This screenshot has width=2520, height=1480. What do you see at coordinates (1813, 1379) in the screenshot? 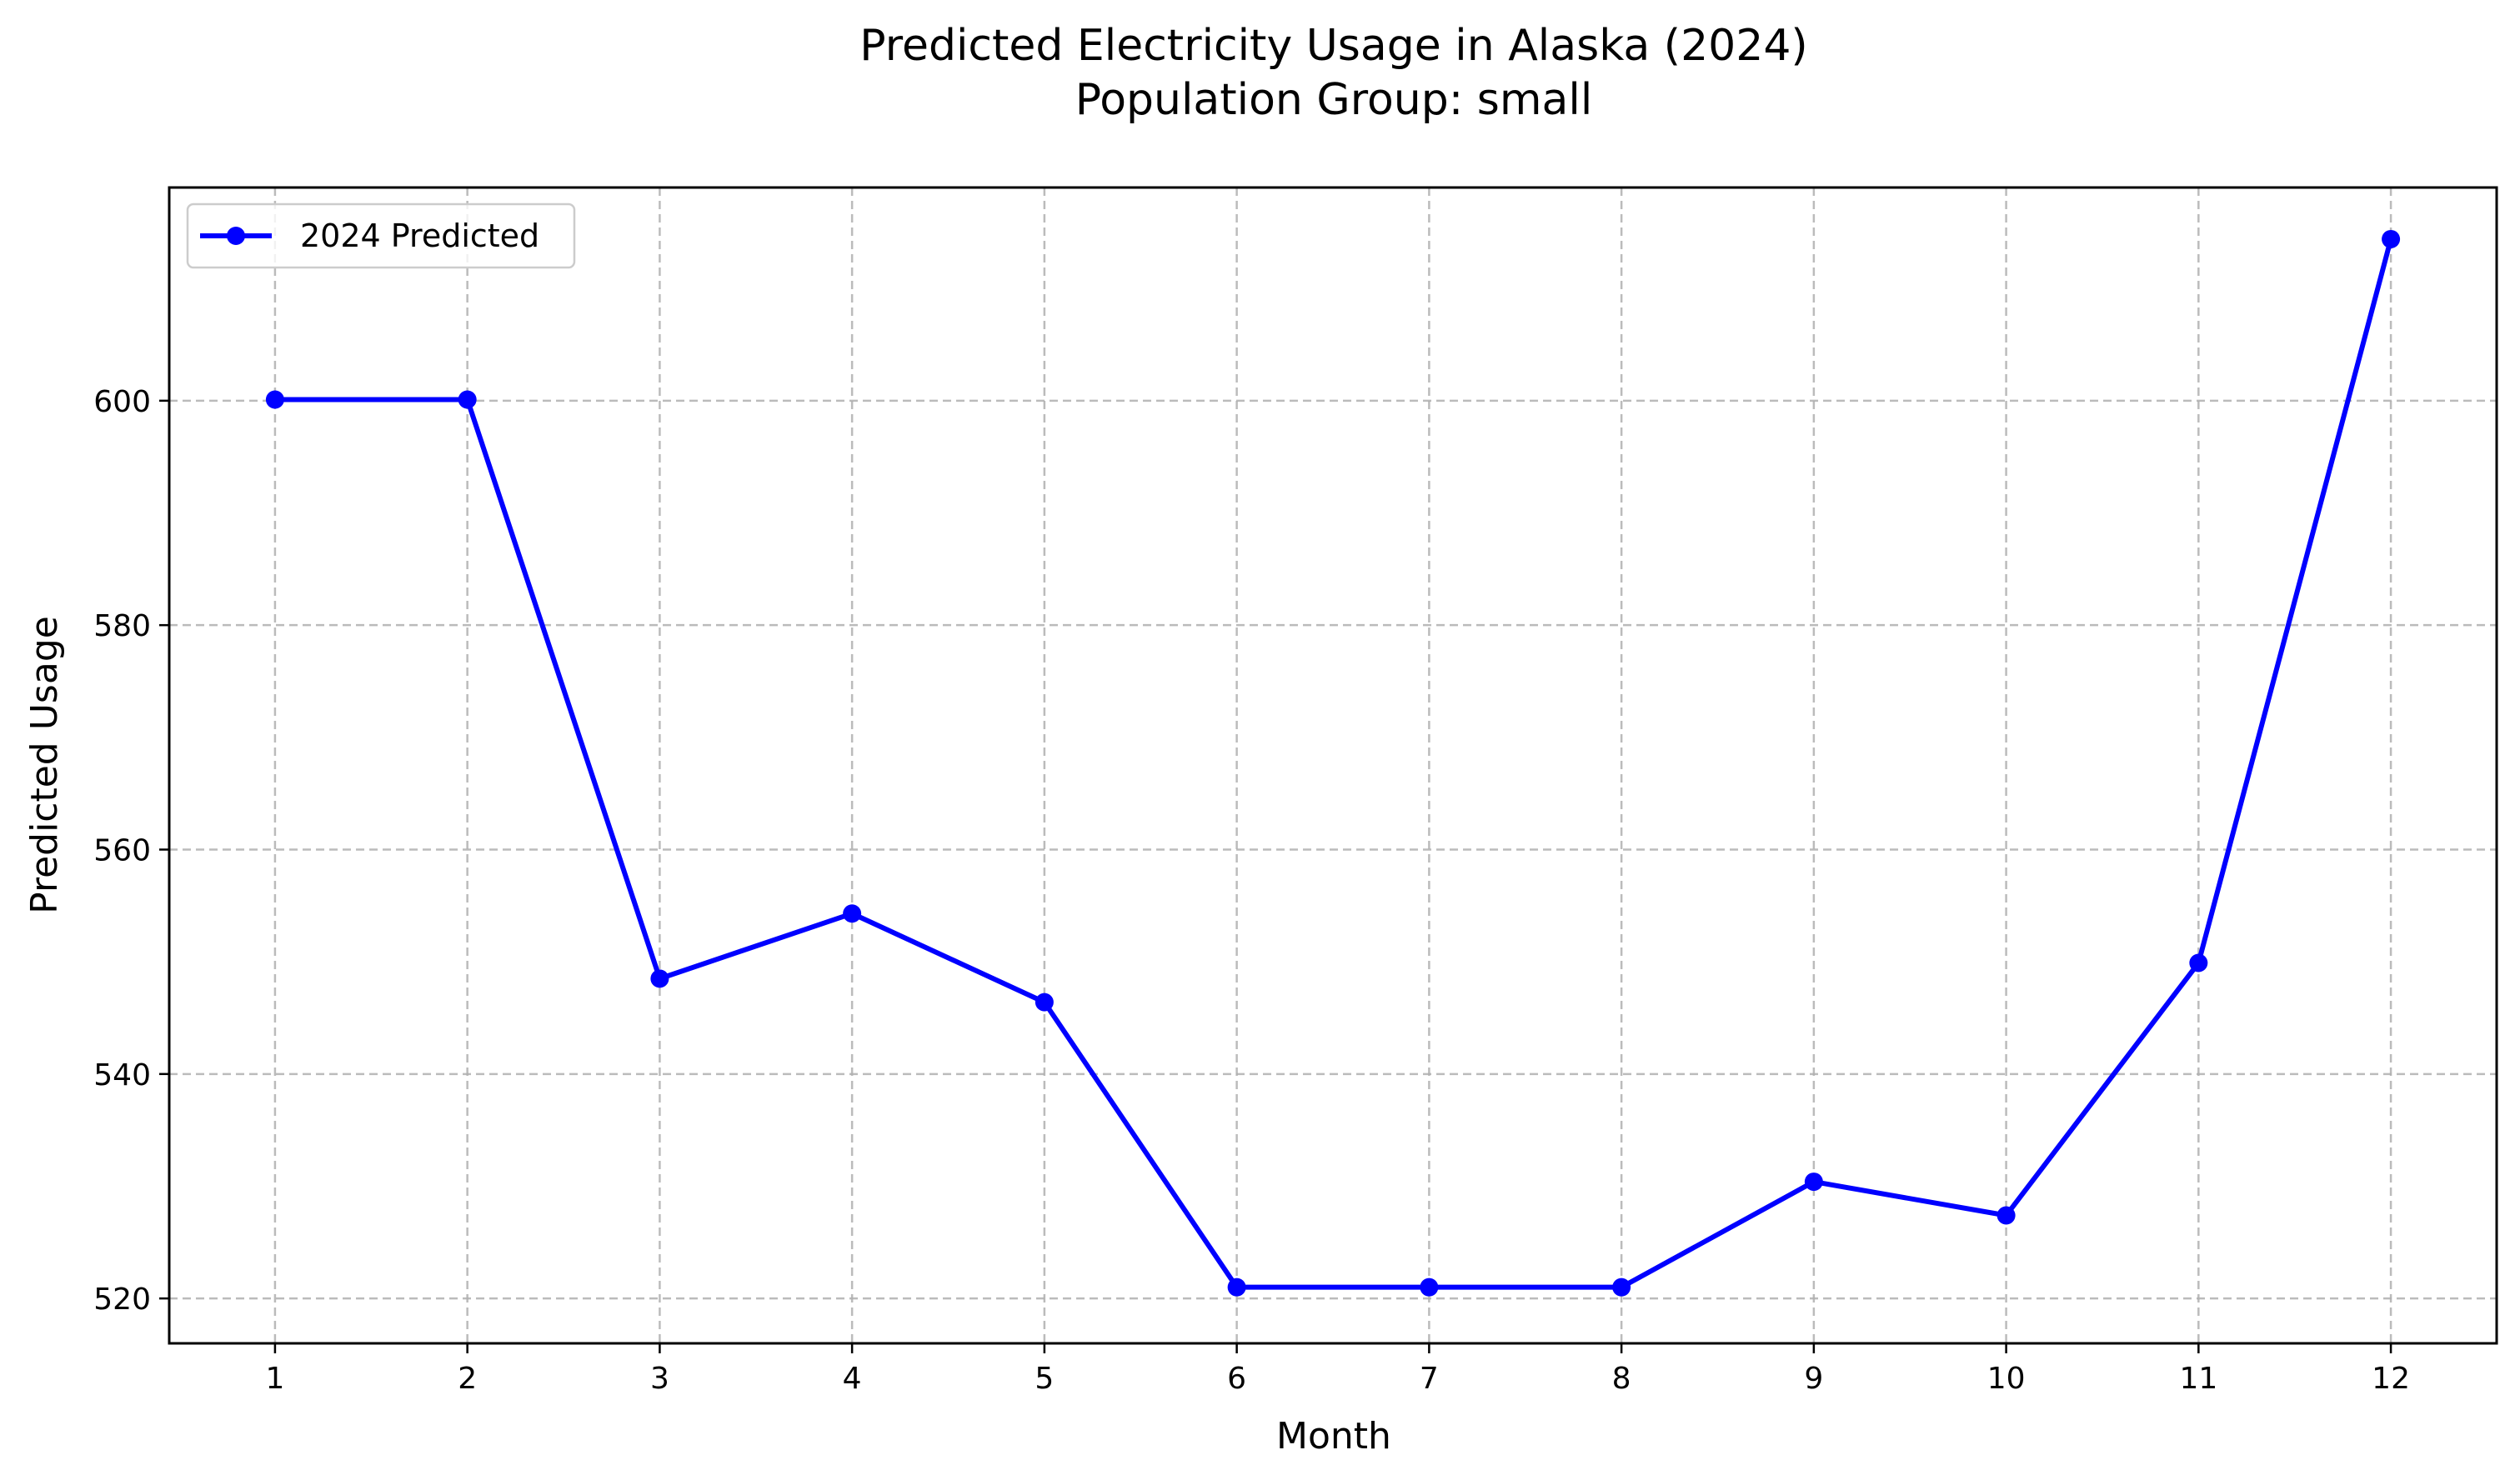
I see `x-tick-label: 9` at bounding box center [1813, 1379].